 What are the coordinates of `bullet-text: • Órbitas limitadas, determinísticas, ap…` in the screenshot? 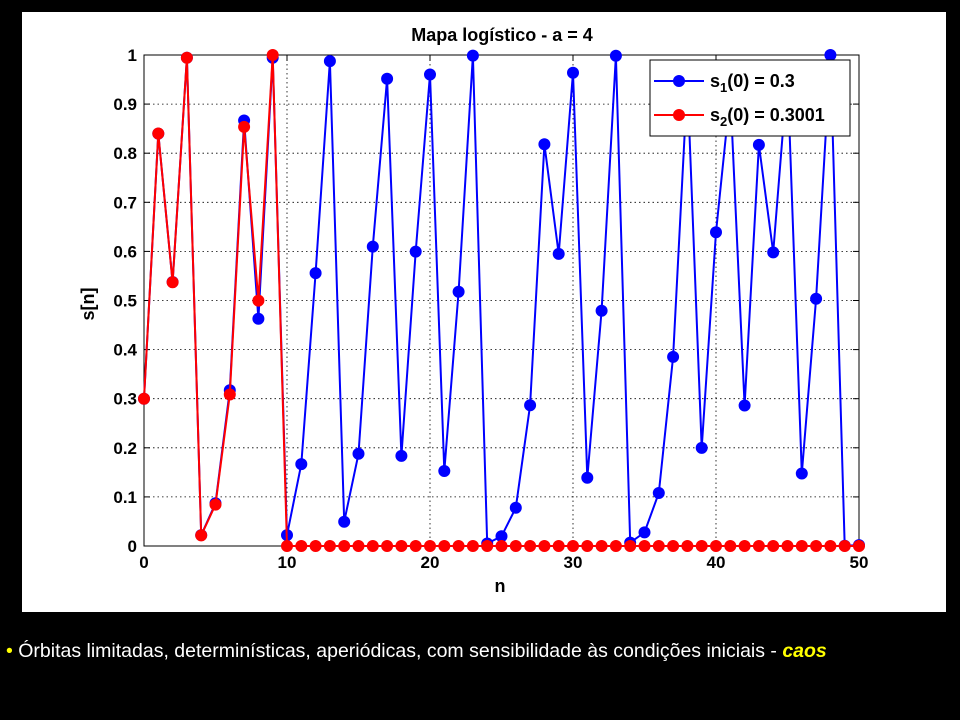 It's located at (478, 651).